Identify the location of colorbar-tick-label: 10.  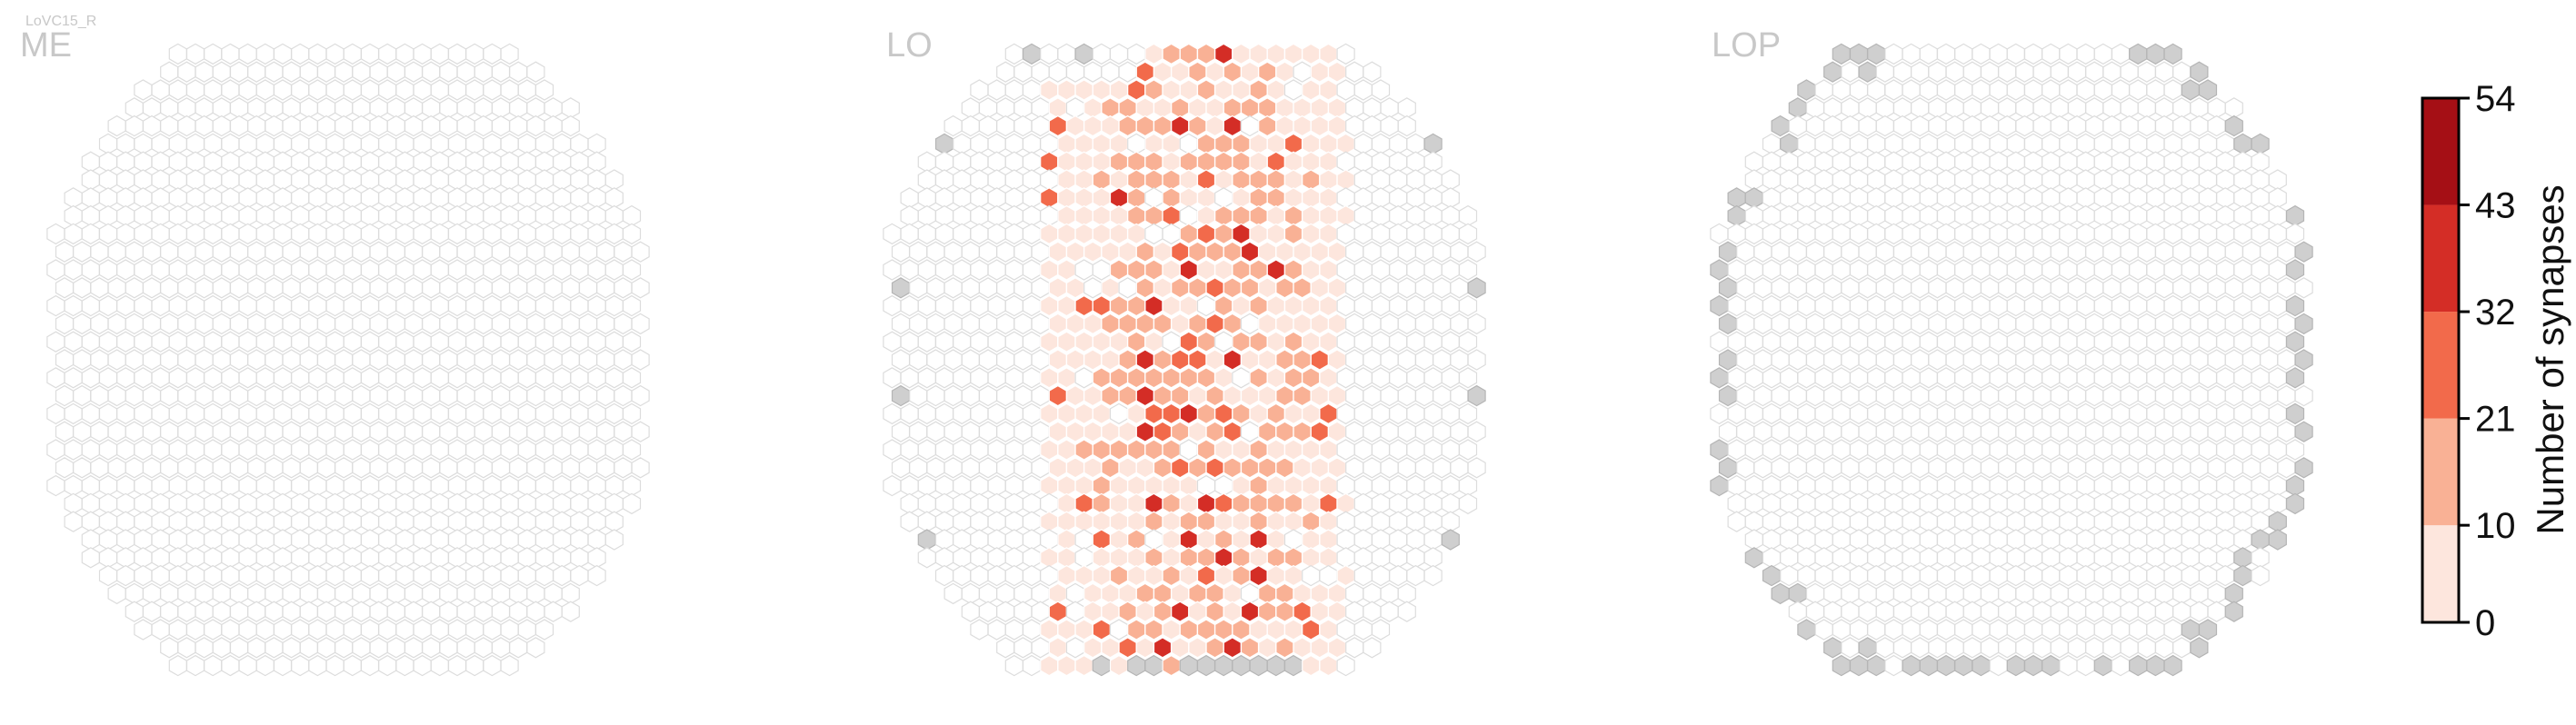
(2495, 526).